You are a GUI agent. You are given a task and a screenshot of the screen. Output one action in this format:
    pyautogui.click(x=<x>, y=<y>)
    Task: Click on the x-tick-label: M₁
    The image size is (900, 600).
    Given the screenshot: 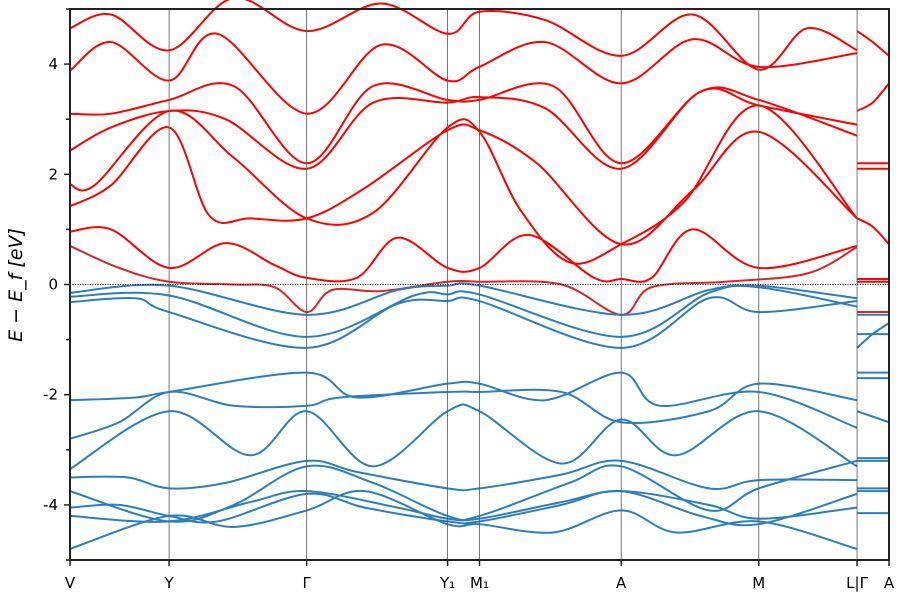 What is the action you would take?
    pyautogui.click(x=479, y=583)
    